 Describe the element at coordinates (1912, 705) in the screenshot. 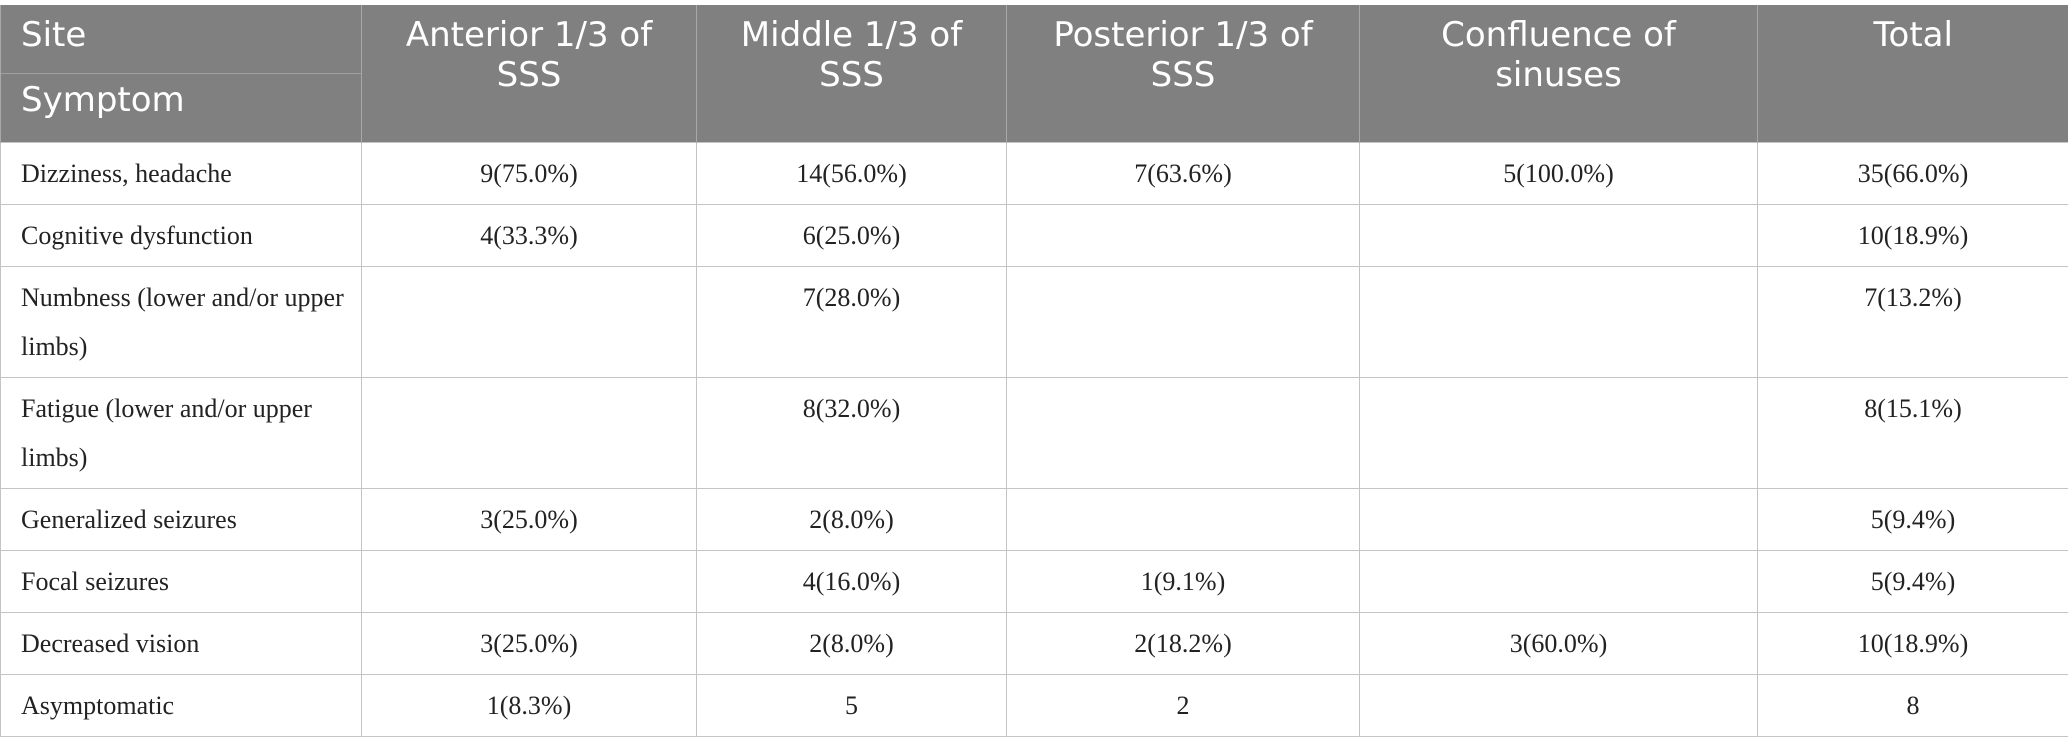

I see `value-cell: 8` at that location.